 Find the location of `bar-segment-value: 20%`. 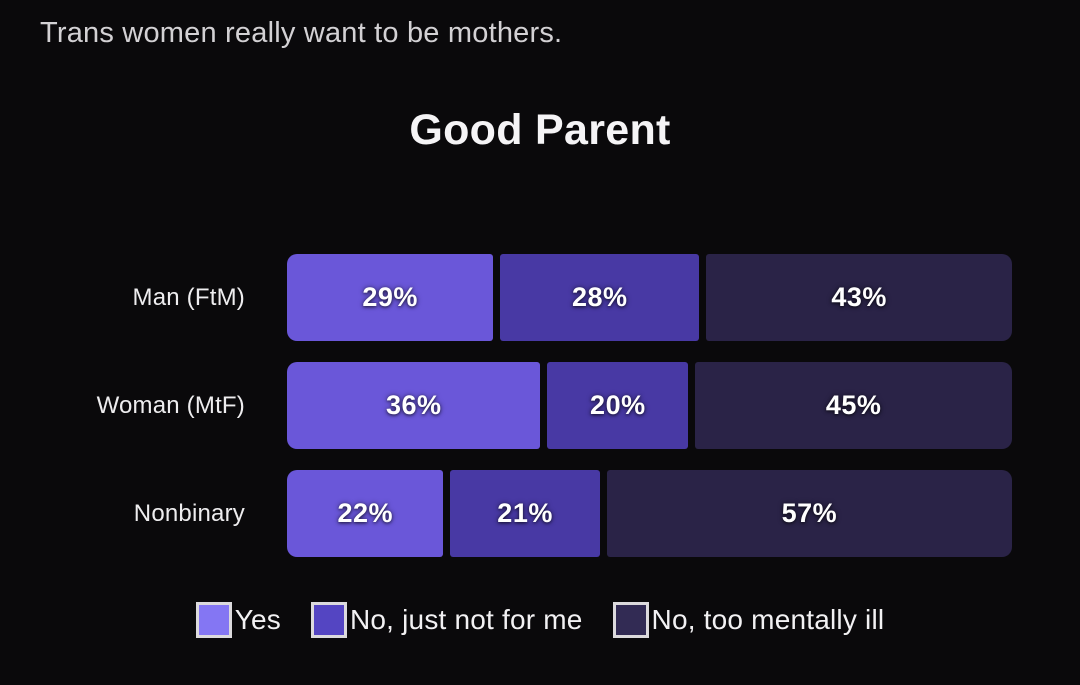

bar-segment-value: 20% is located at coordinates (618, 405).